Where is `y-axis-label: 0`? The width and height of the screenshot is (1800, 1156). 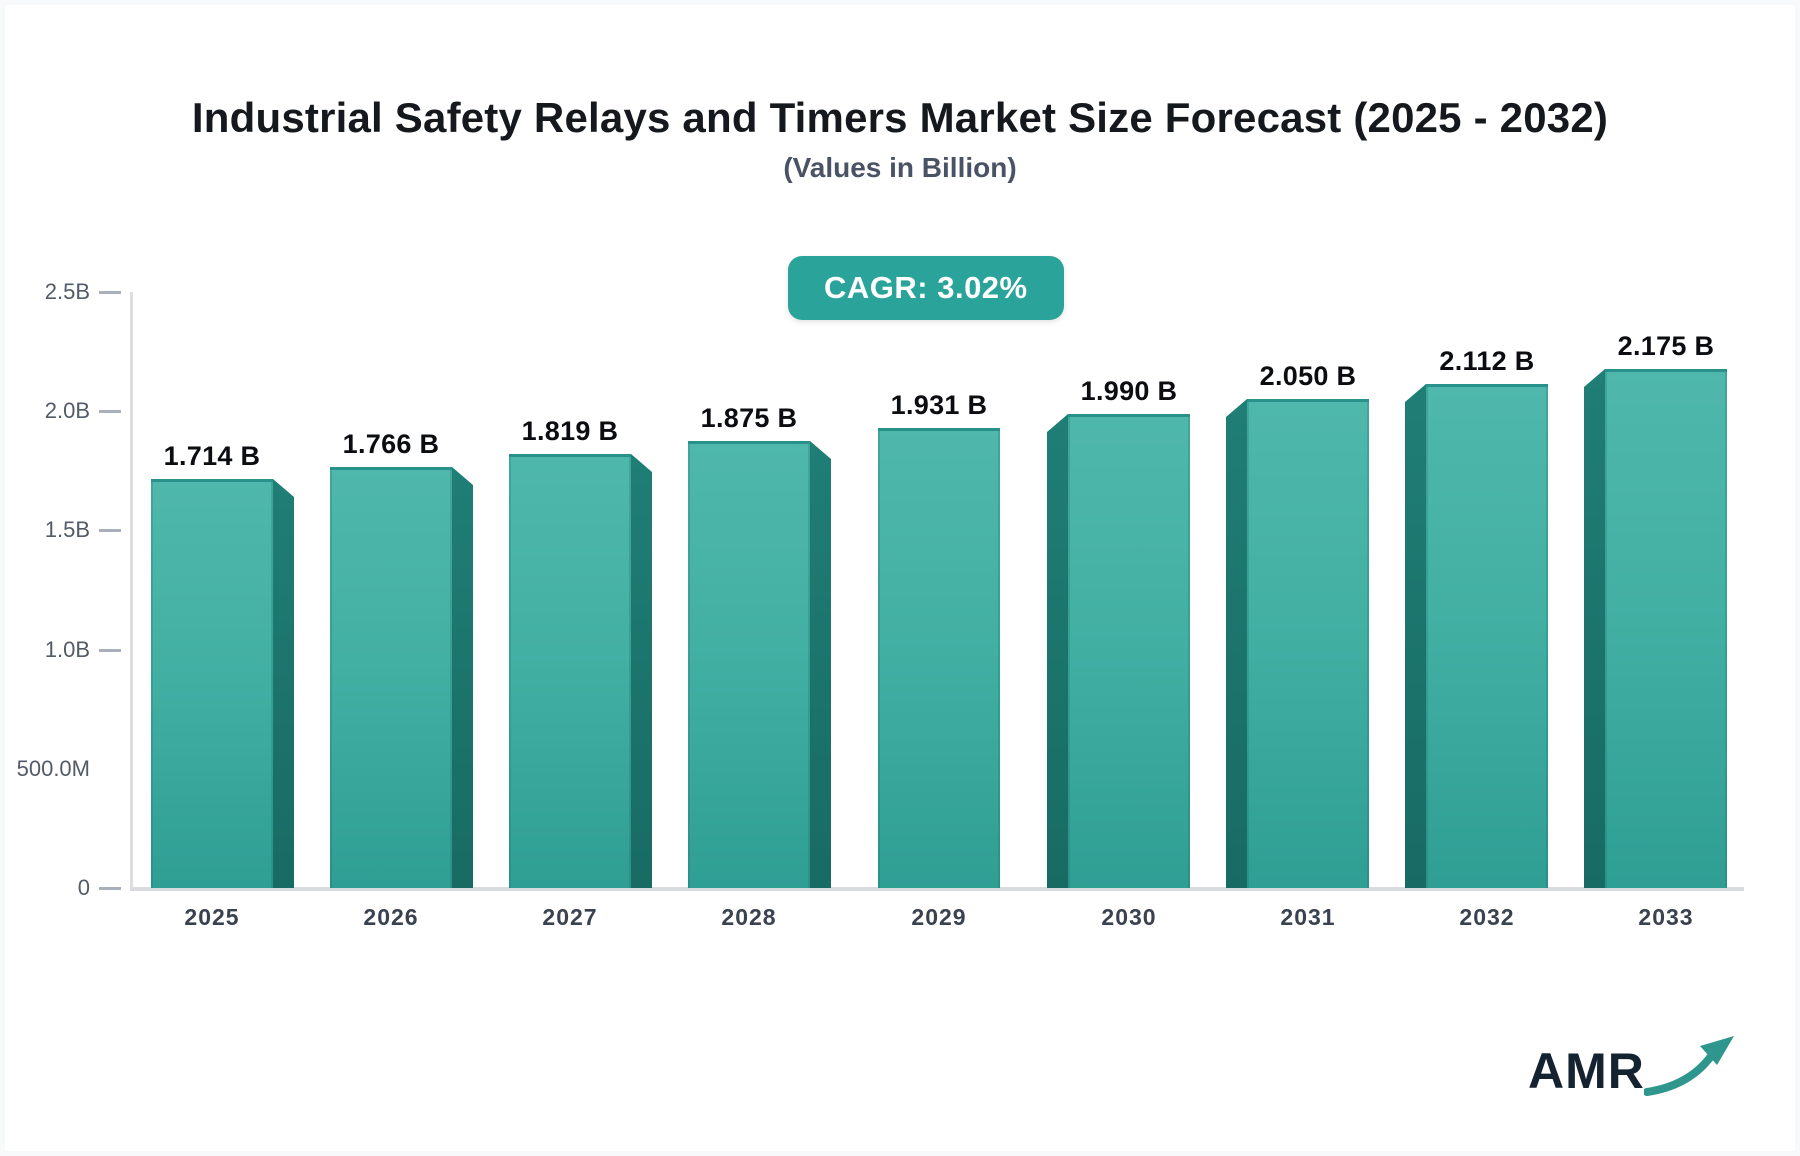 y-axis-label: 0 is located at coordinates (83, 887).